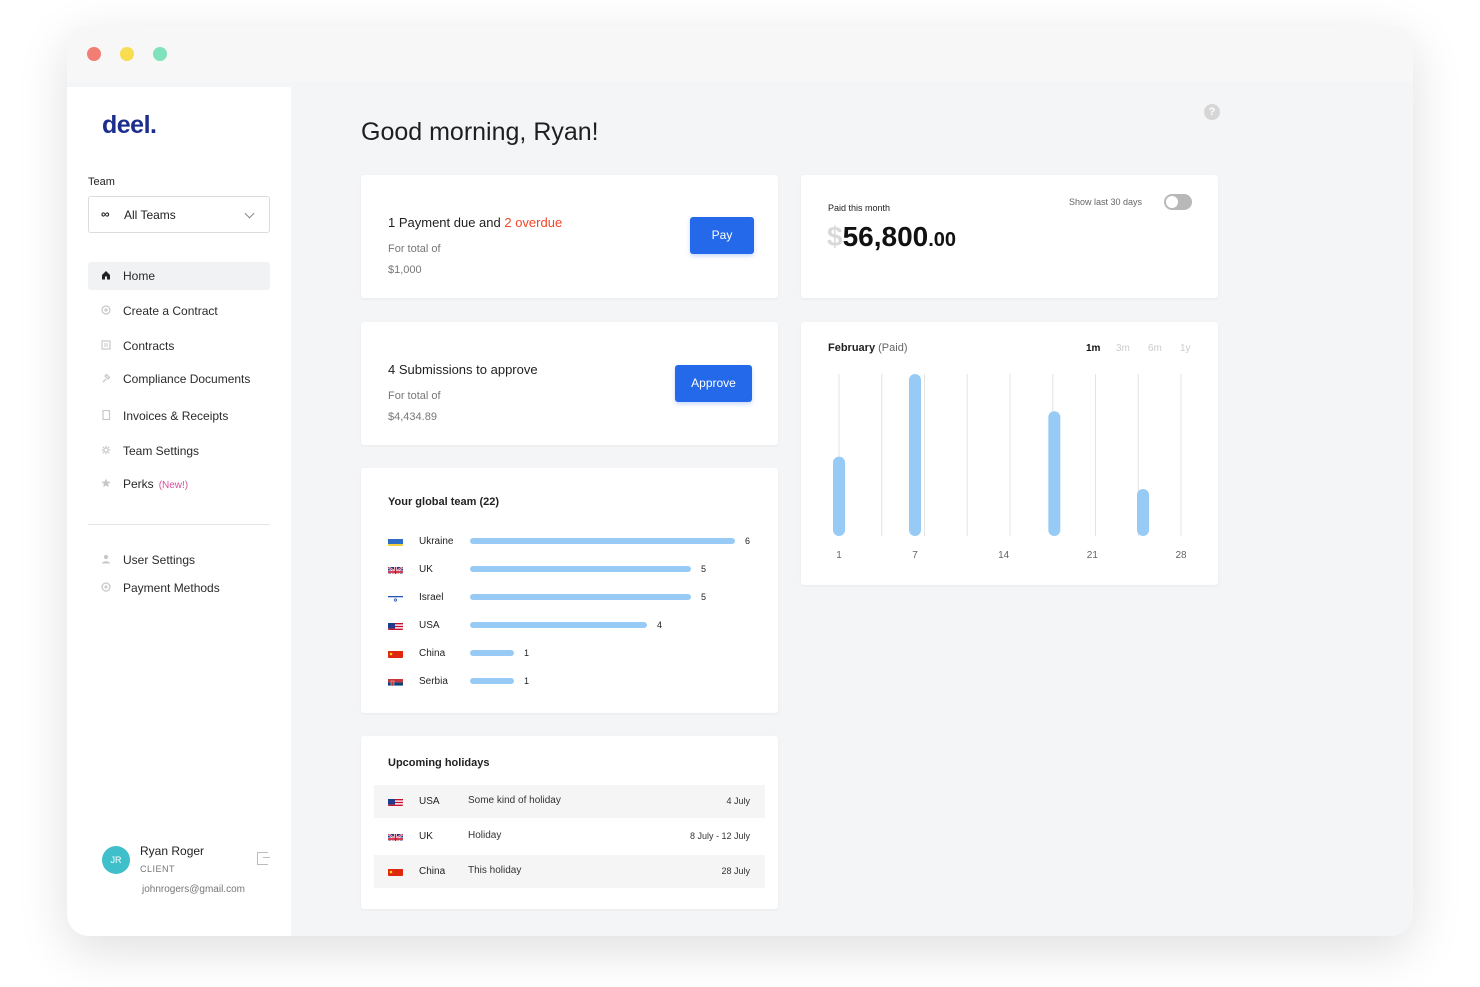 Image resolution: width=1480 pixels, height=987 pixels. I want to click on sidebar-item-payment-methods: Payment Methods, so click(179, 588).